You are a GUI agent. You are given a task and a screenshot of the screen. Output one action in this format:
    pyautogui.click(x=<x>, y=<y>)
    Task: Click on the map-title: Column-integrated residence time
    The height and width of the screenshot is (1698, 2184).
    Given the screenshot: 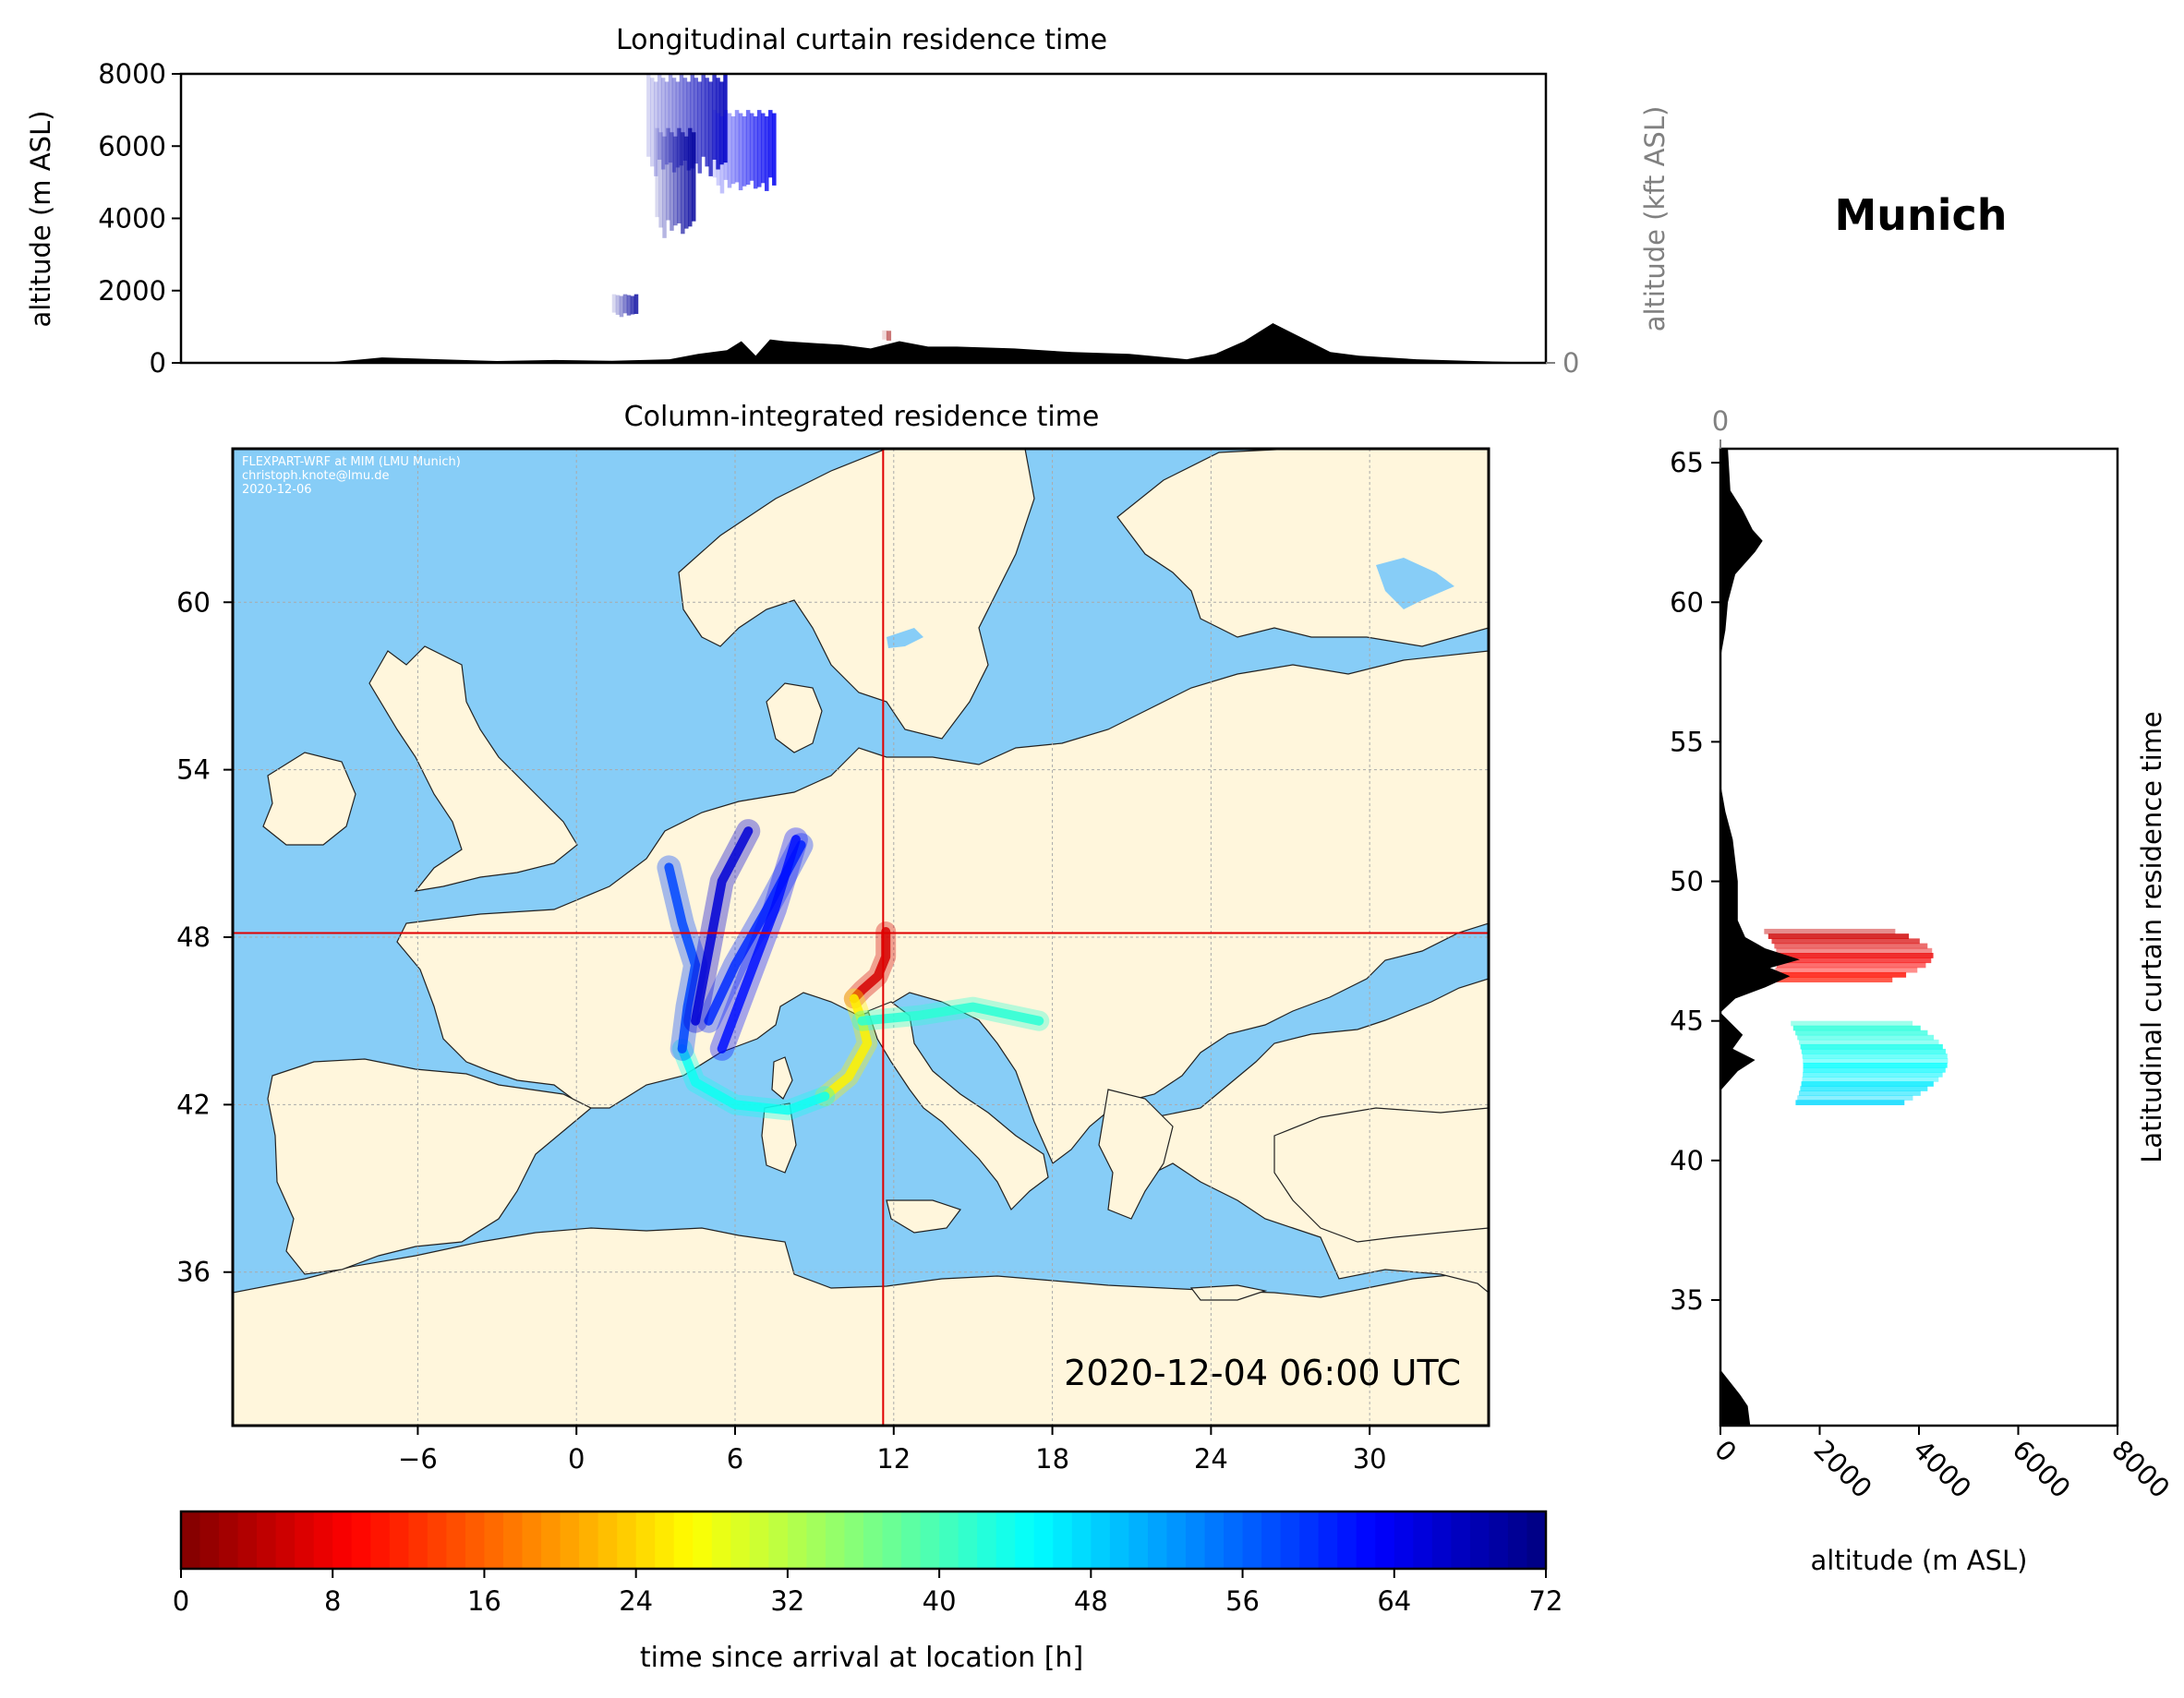 What is the action you would take?
    pyautogui.click(x=862, y=417)
    